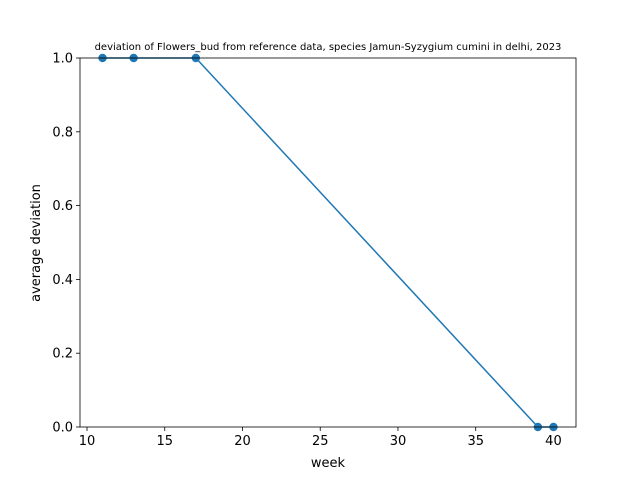  Describe the element at coordinates (87, 441) in the screenshot. I see `x-tick-label-10: 10` at that location.